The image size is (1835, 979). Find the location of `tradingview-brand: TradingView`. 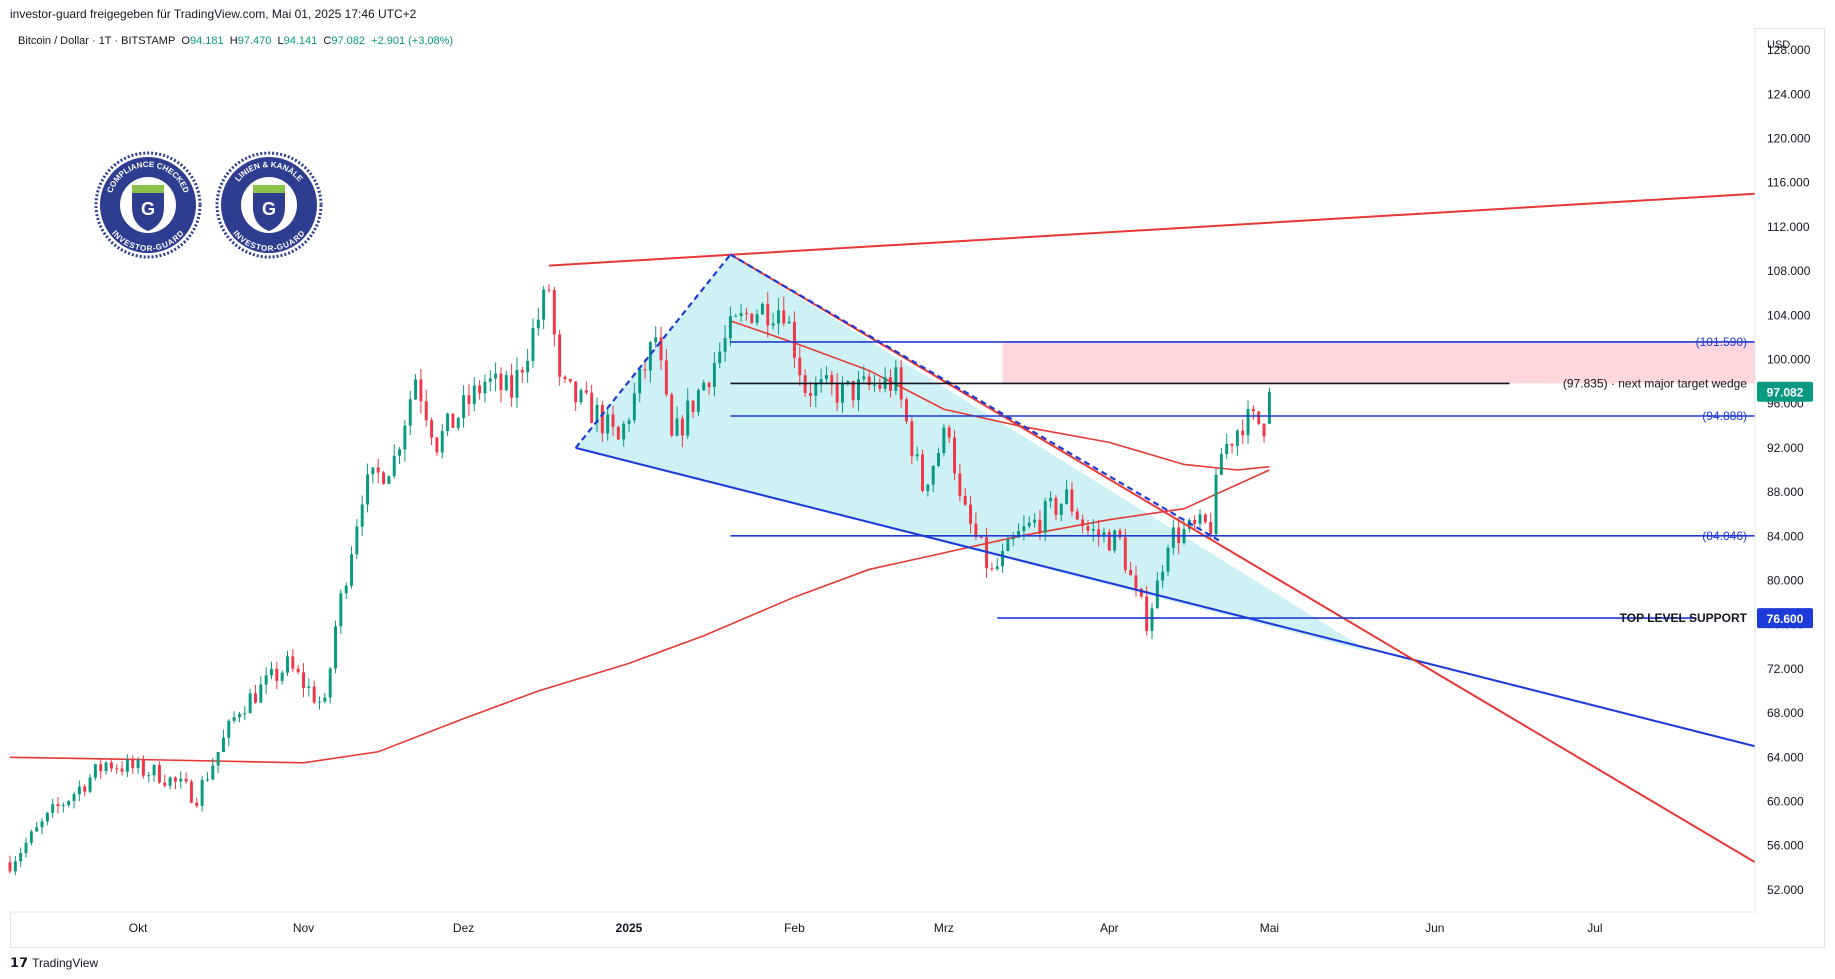

tradingview-brand: TradingView is located at coordinates (65, 963).